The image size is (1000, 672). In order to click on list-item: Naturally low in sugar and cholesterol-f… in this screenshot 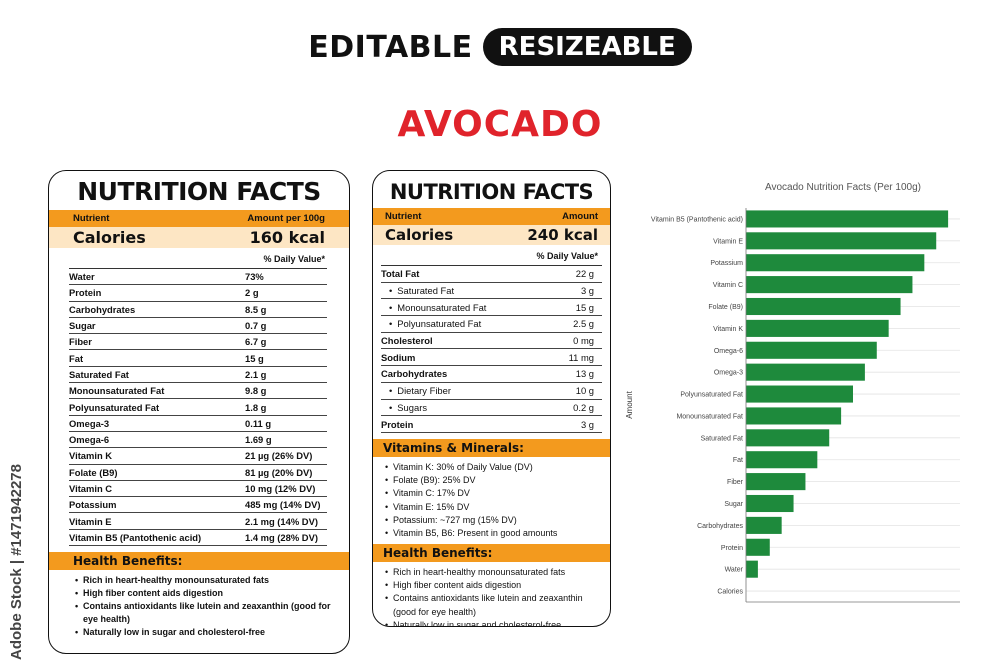, I will do `click(208, 632)`.